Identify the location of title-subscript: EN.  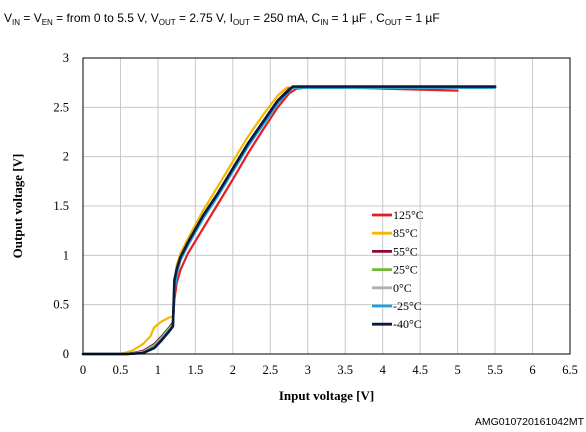
(47, 22).